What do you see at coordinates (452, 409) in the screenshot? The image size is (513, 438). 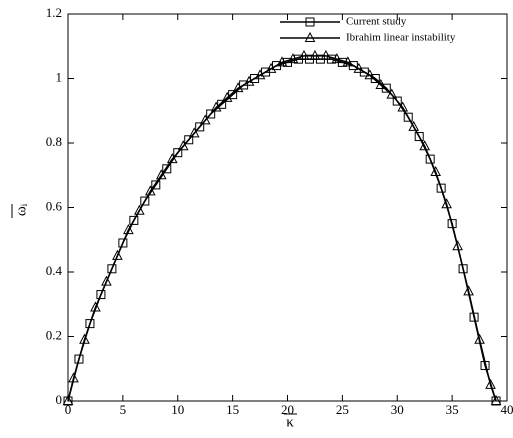 I see `x-tick-label: 35` at bounding box center [452, 409].